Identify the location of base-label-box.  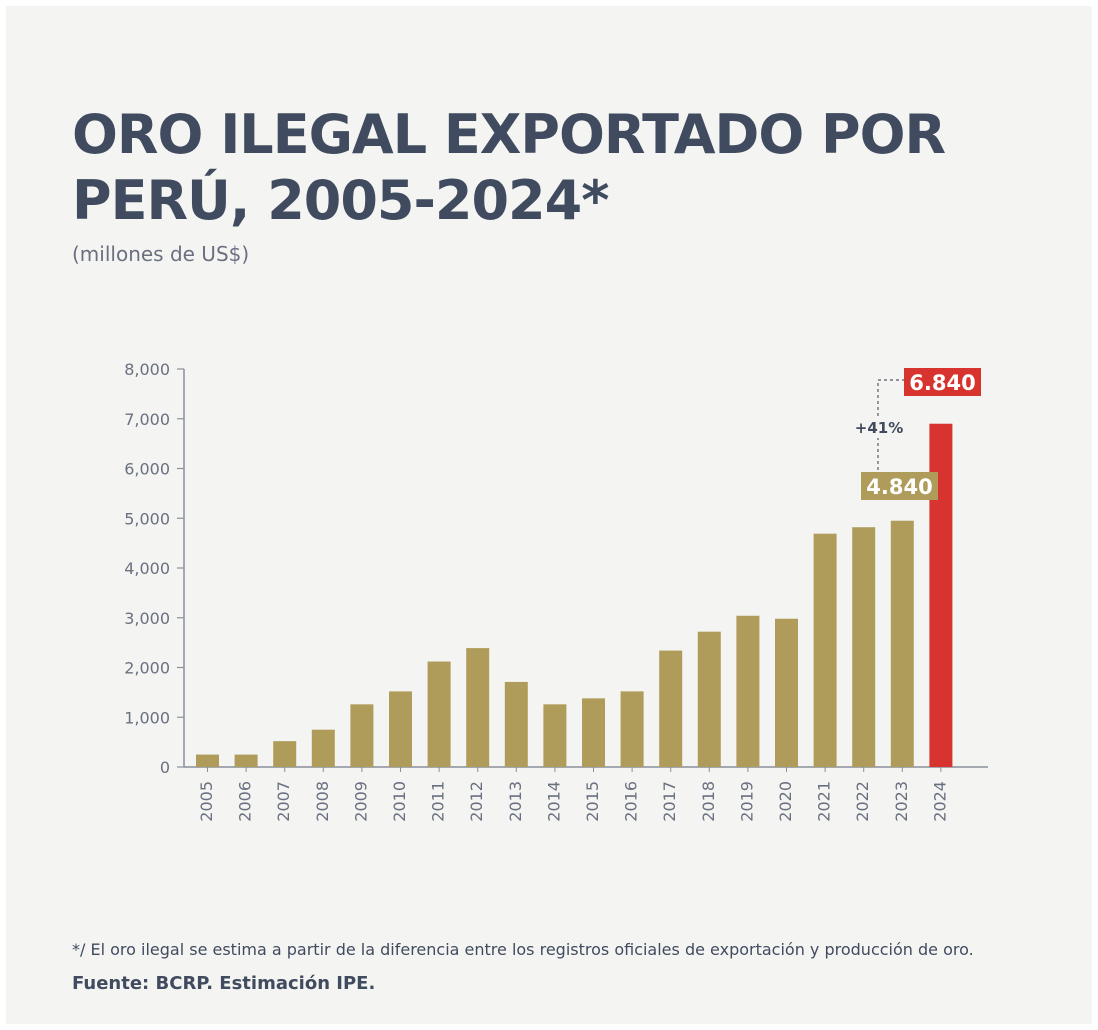
(899, 486).